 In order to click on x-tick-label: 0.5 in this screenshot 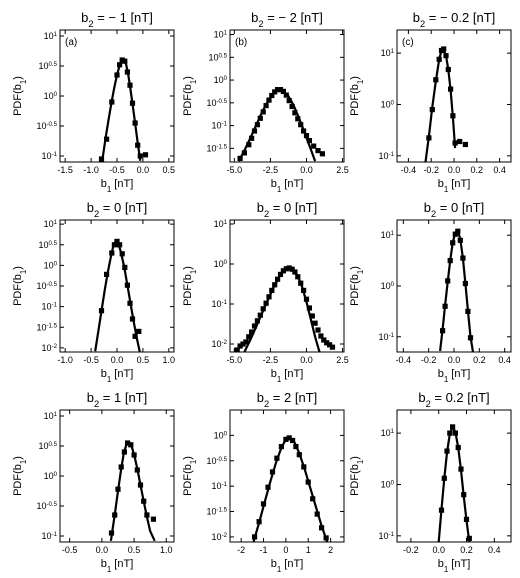, I will do `click(134, 550)`.